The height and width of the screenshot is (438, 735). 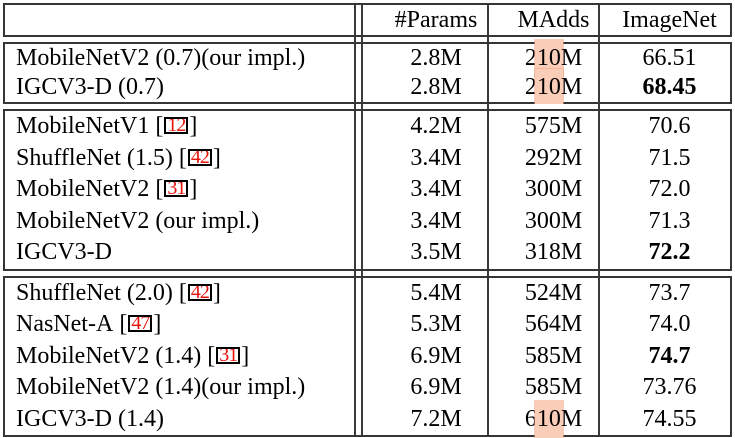 What do you see at coordinates (184, 87) in the screenshot?
I see `model-cell: IGCV3-D (0.7)` at bounding box center [184, 87].